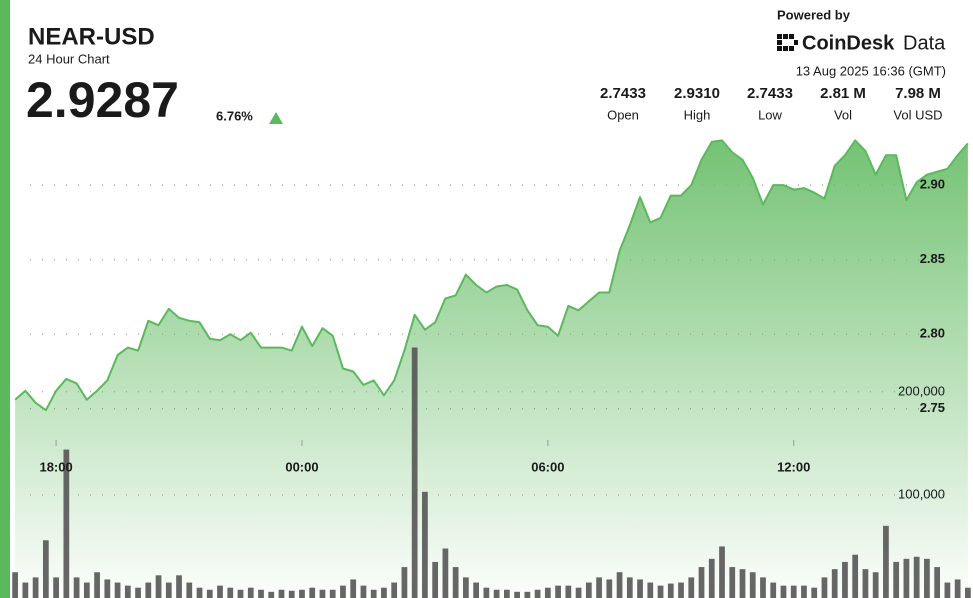 This screenshot has height=598, width=973. What do you see at coordinates (55, 466) in the screenshot?
I see `x-tick-label: 18:00` at bounding box center [55, 466].